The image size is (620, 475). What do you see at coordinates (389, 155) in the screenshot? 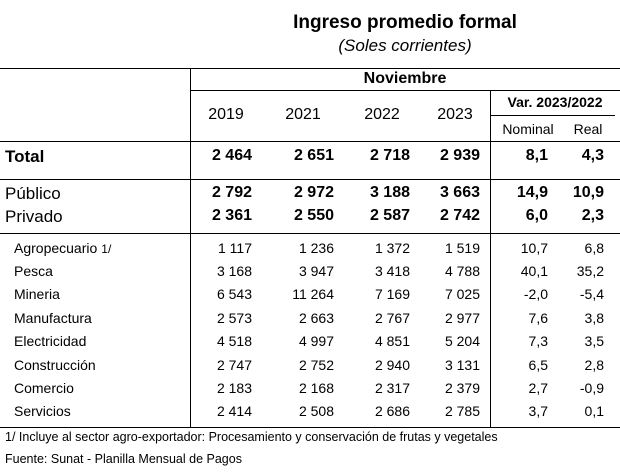
I see `cell-value-2022: 2 718` at bounding box center [389, 155].